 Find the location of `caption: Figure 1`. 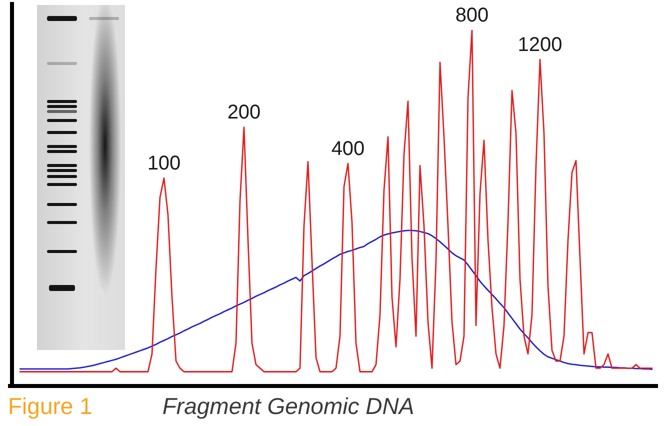

caption: Figure 1 is located at coordinates (50, 406).